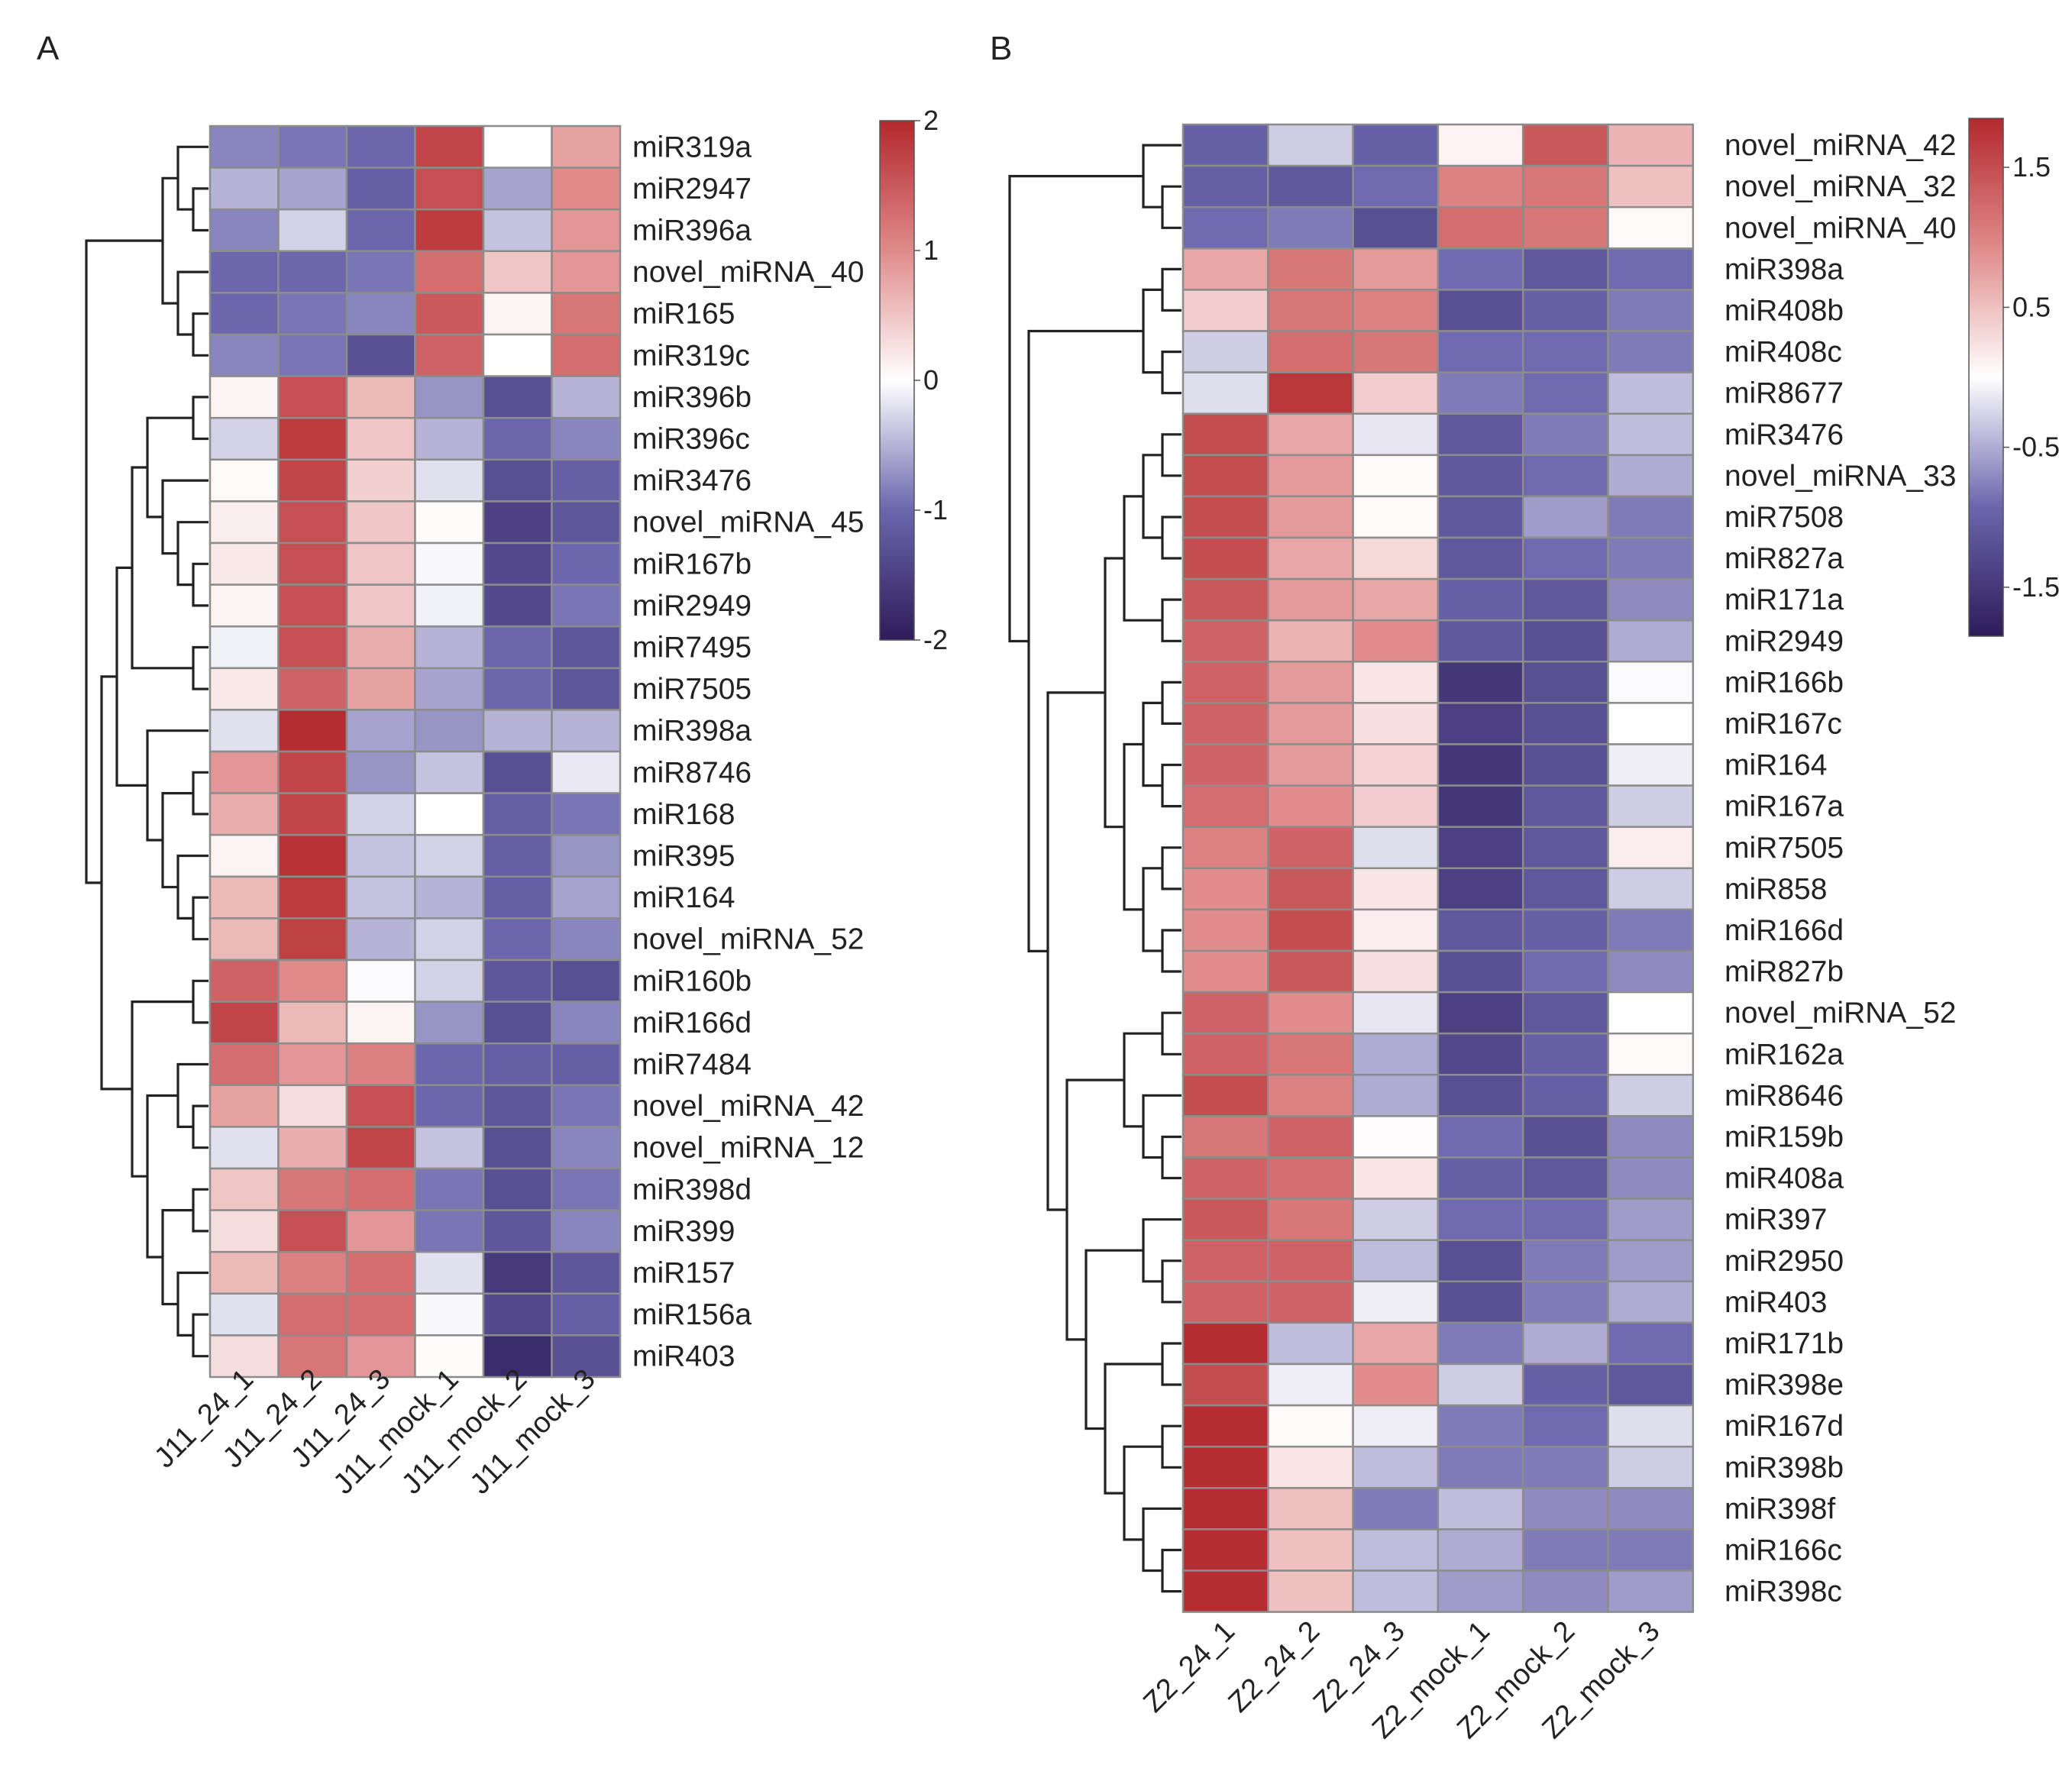 The width and height of the screenshot is (2072, 1765). I want to click on row-label: miR827b, so click(1784, 972).